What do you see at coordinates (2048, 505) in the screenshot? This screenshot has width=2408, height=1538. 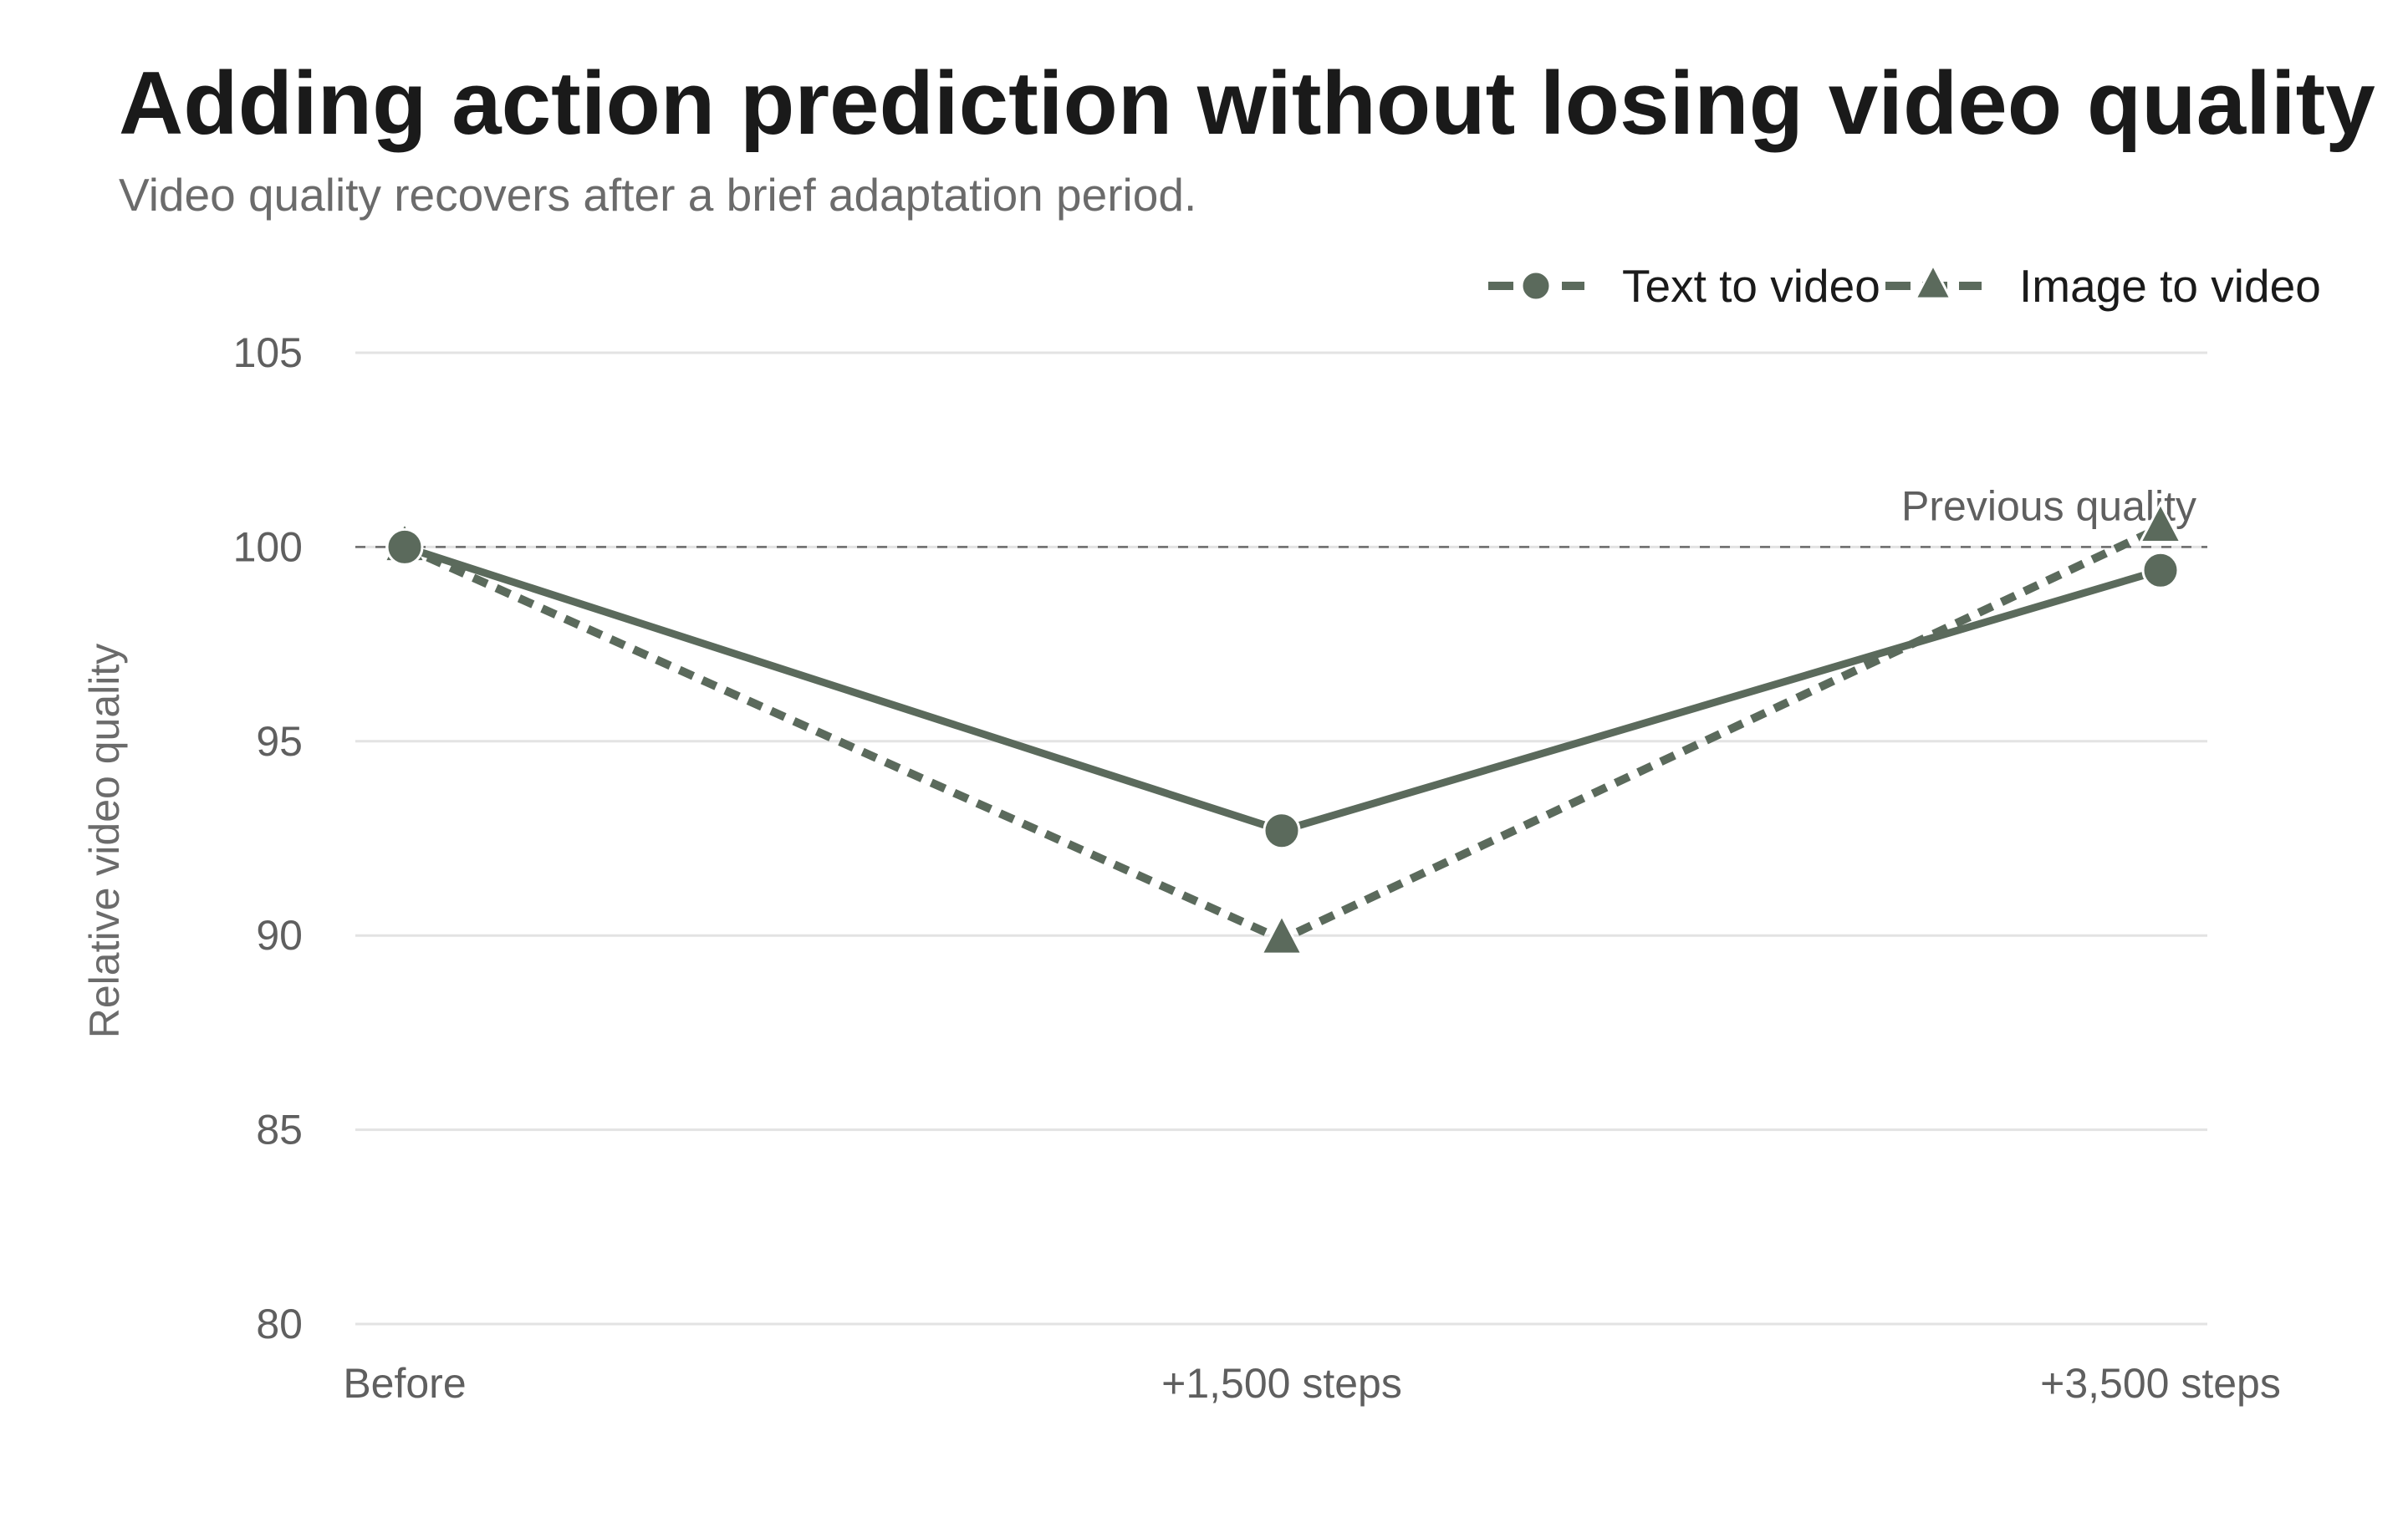 I see `reference-line-label: Previous quality` at bounding box center [2048, 505].